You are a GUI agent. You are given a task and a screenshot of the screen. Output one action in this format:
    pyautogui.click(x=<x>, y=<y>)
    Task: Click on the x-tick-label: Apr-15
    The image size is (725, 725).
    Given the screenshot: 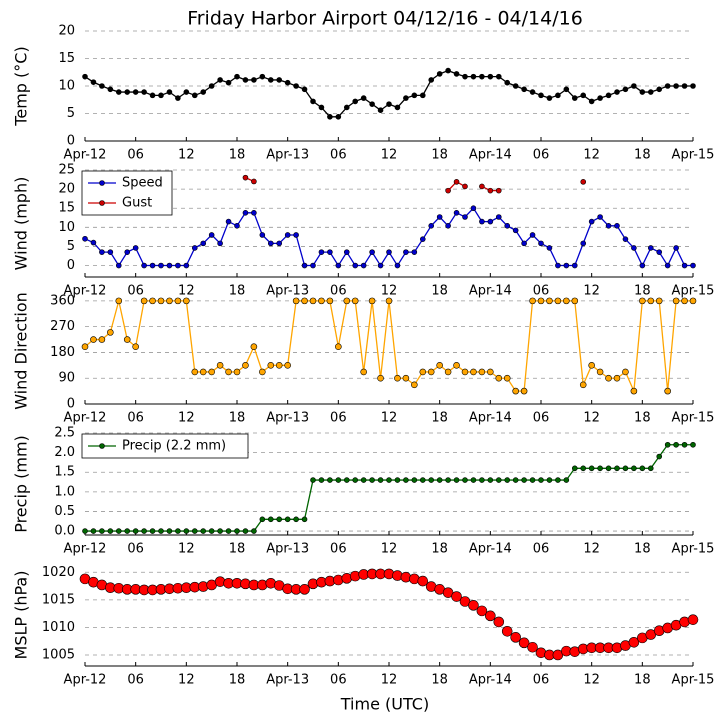 What is the action you would take?
    pyautogui.click(x=693, y=680)
    